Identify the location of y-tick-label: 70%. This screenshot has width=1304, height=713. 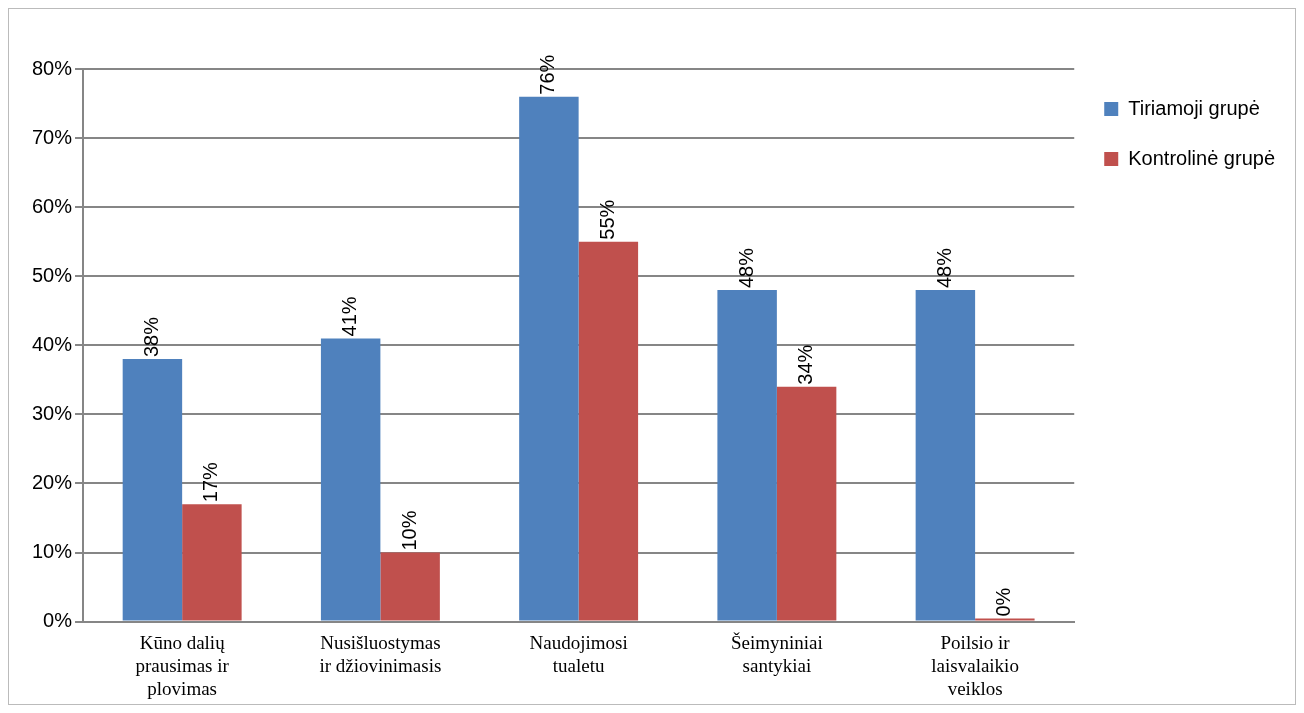
(52, 136).